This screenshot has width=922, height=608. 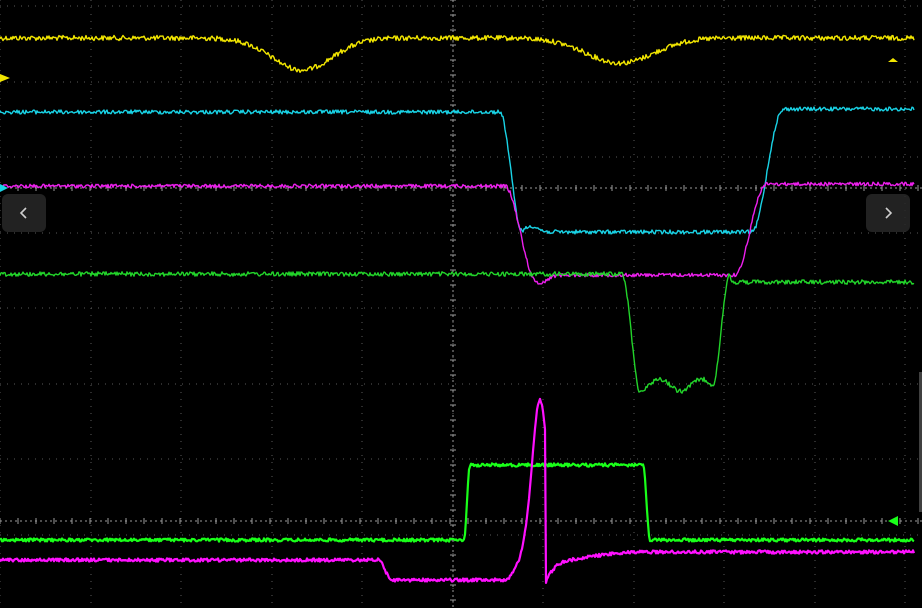 What do you see at coordinates (920, 442) in the screenshot?
I see `right-edge-indicator` at bounding box center [920, 442].